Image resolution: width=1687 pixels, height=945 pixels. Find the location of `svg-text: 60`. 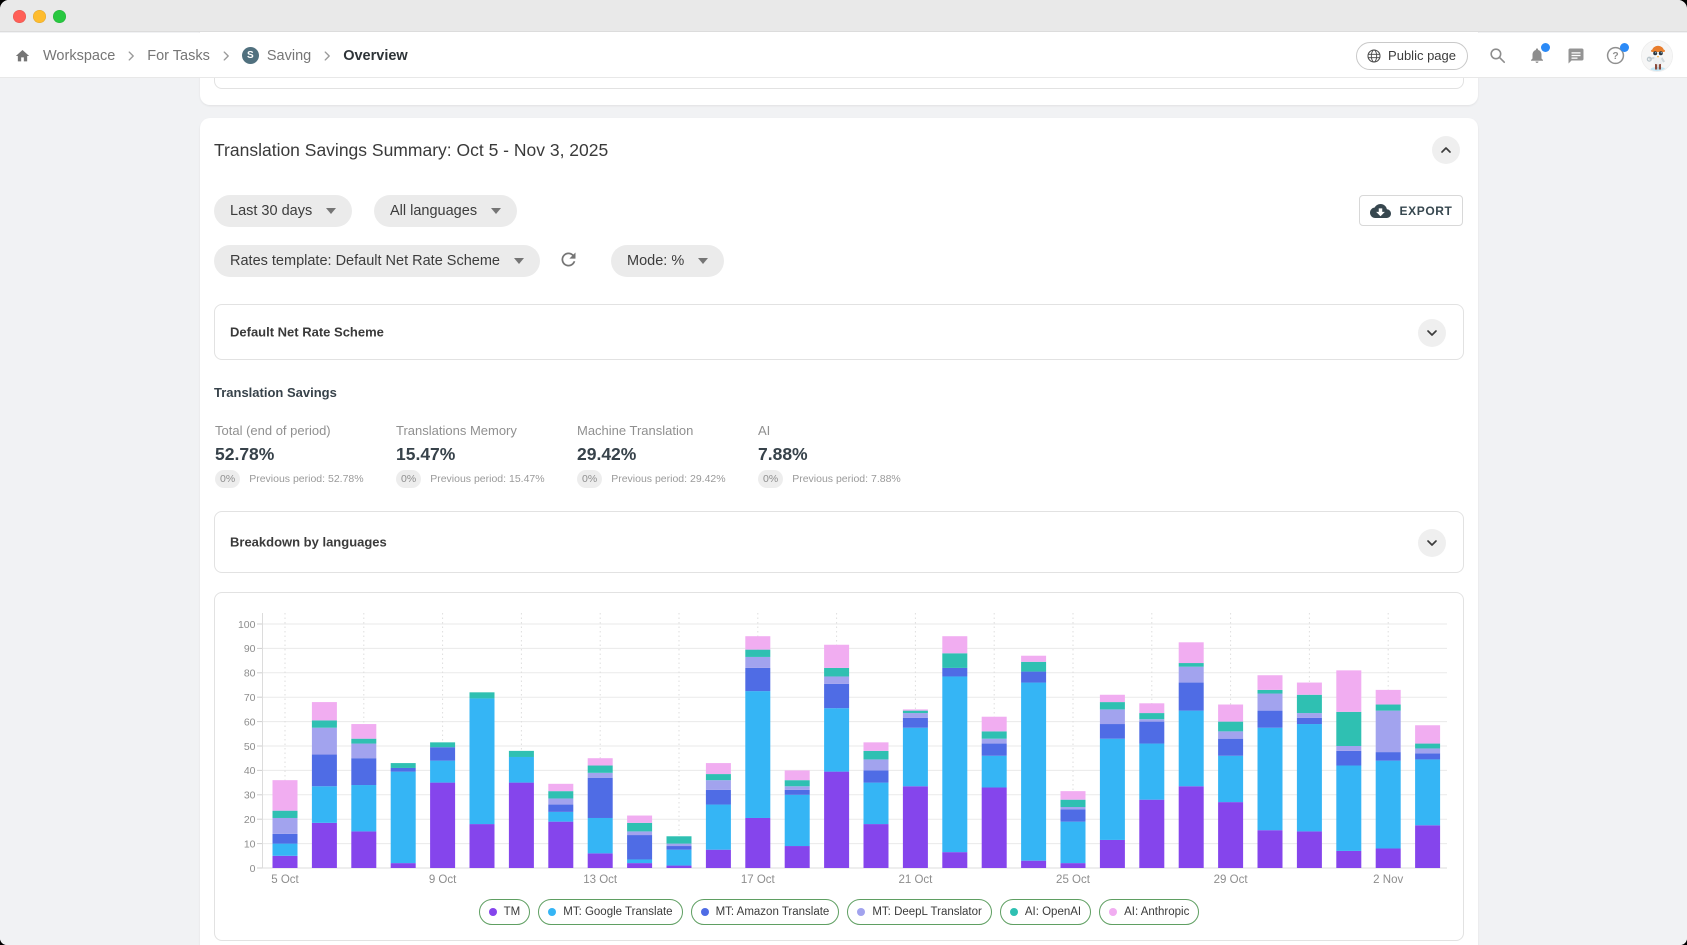

svg-text: 60 is located at coordinates (250, 722).